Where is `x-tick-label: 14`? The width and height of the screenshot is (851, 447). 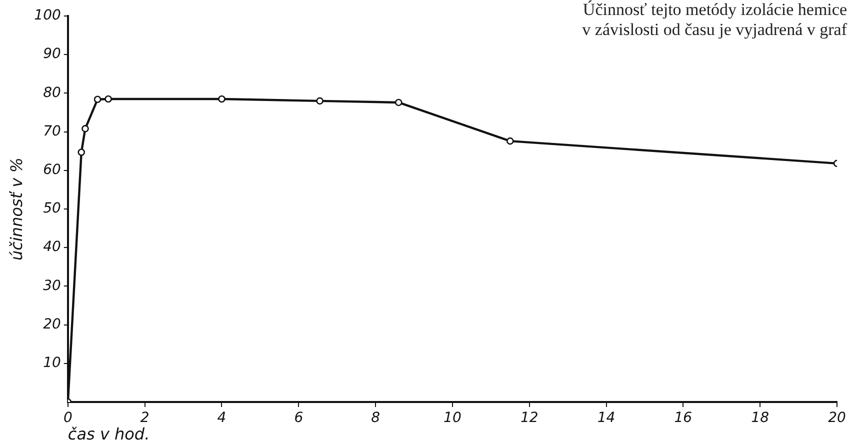
x-tick-label: 14 is located at coordinates (606, 418).